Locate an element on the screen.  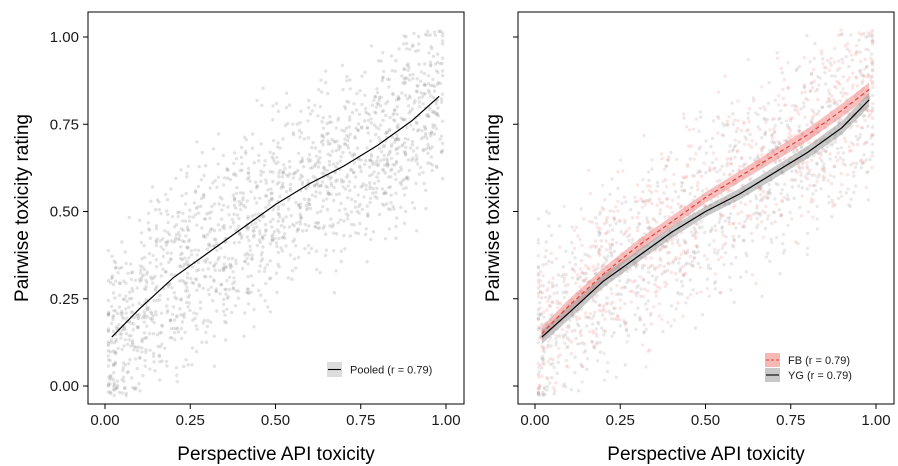
y-tick-label: 0.25 is located at coordinates (64, 299).